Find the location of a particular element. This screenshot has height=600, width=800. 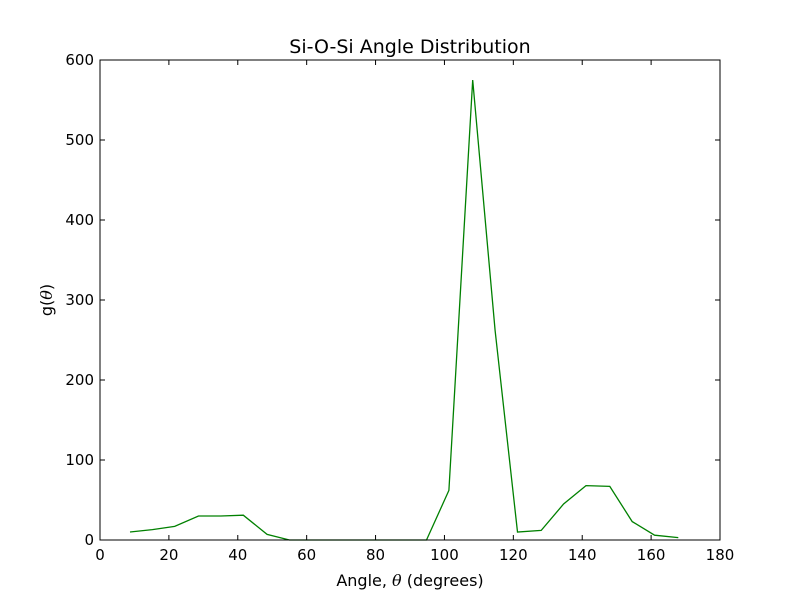

y-axis-label: g(θ) is located at coordinates (46, 300).